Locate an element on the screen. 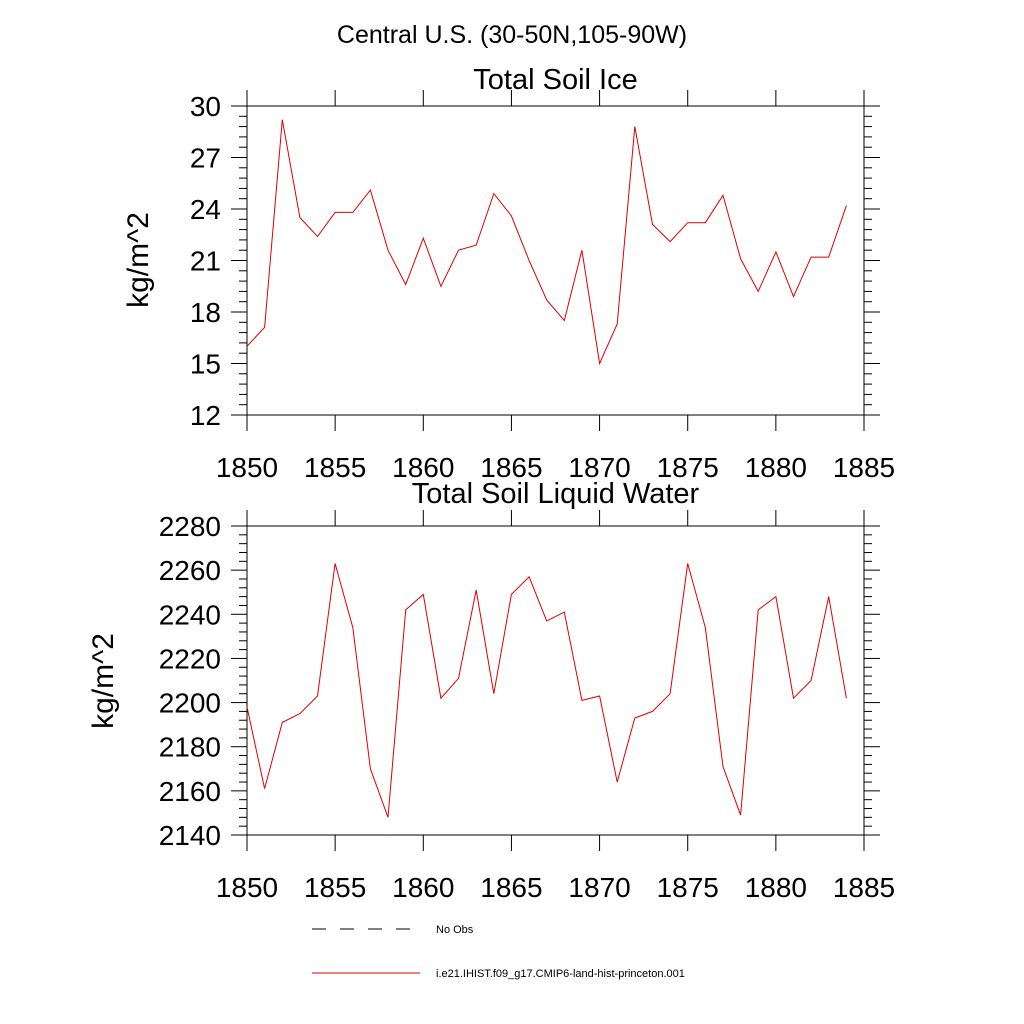  y-axis-label-1: kg/m^2 is located at coordinates (103, 681).